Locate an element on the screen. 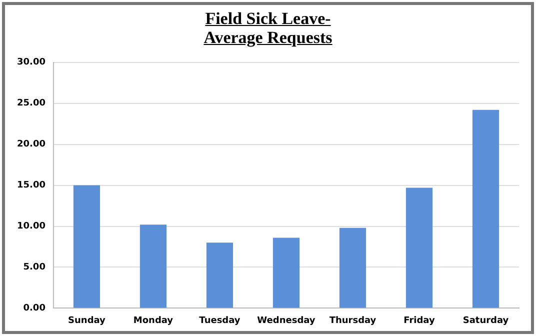  x-tick-label: Friday is located at coordinates (419, 321).